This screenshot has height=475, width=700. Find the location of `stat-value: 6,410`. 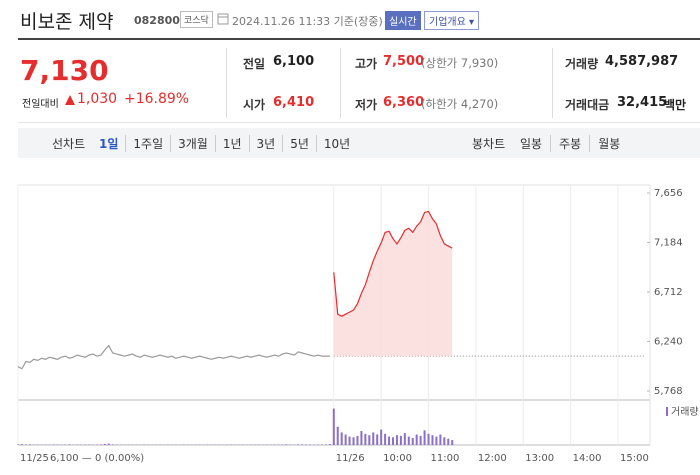

stat-value: 6,410 is located at coordinates (294, 102).